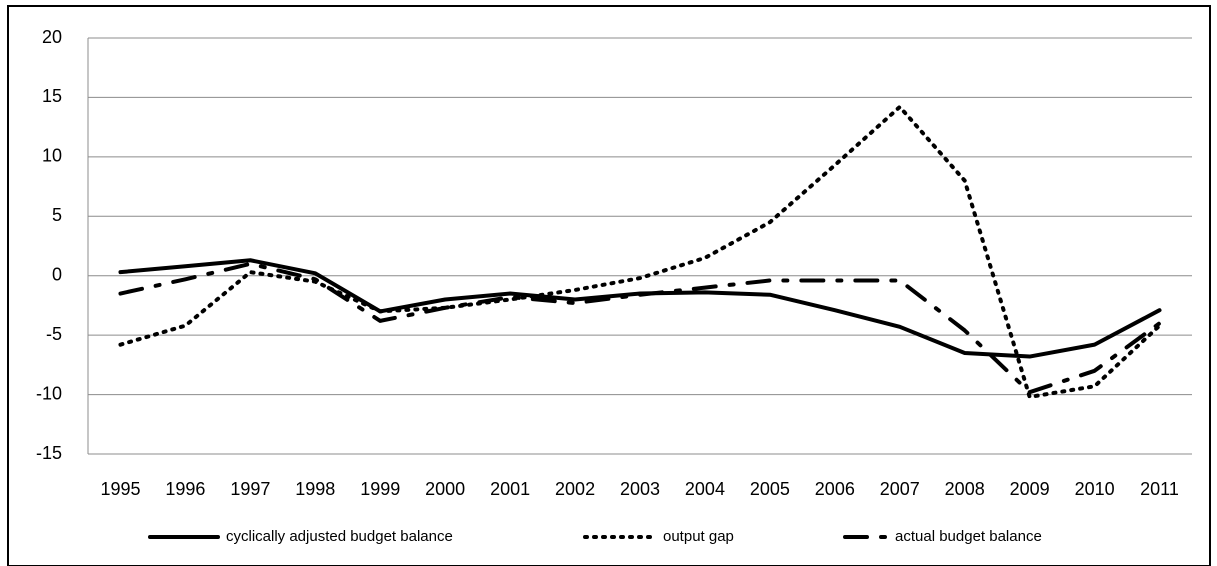 This screenshot has width=1217, height=566. Describe the element at coordinates (120, 489) in the screenshot. I see `x-tick-label: 1995` at that location.